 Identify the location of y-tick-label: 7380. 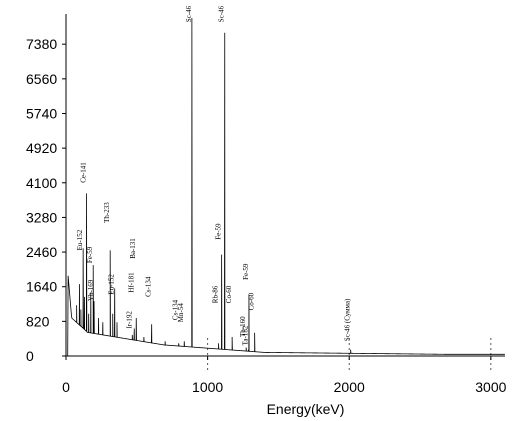
(41, 44).